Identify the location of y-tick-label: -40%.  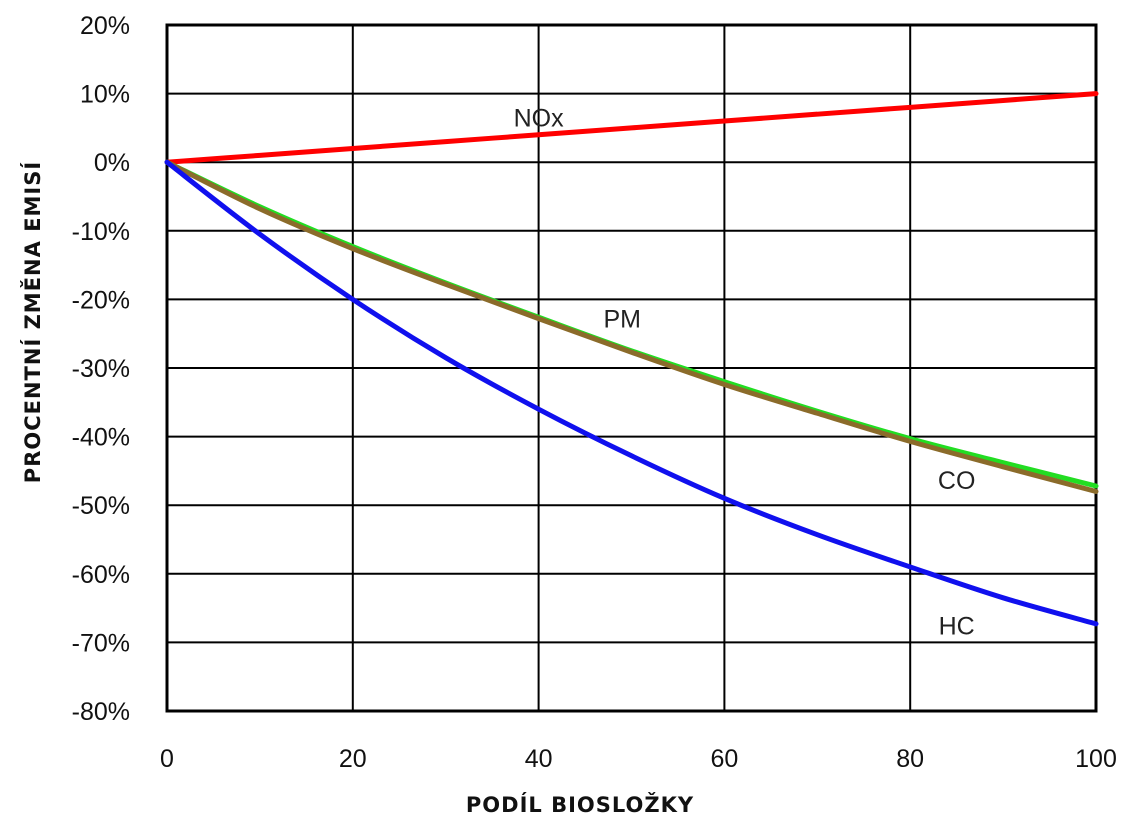
(101, 438).